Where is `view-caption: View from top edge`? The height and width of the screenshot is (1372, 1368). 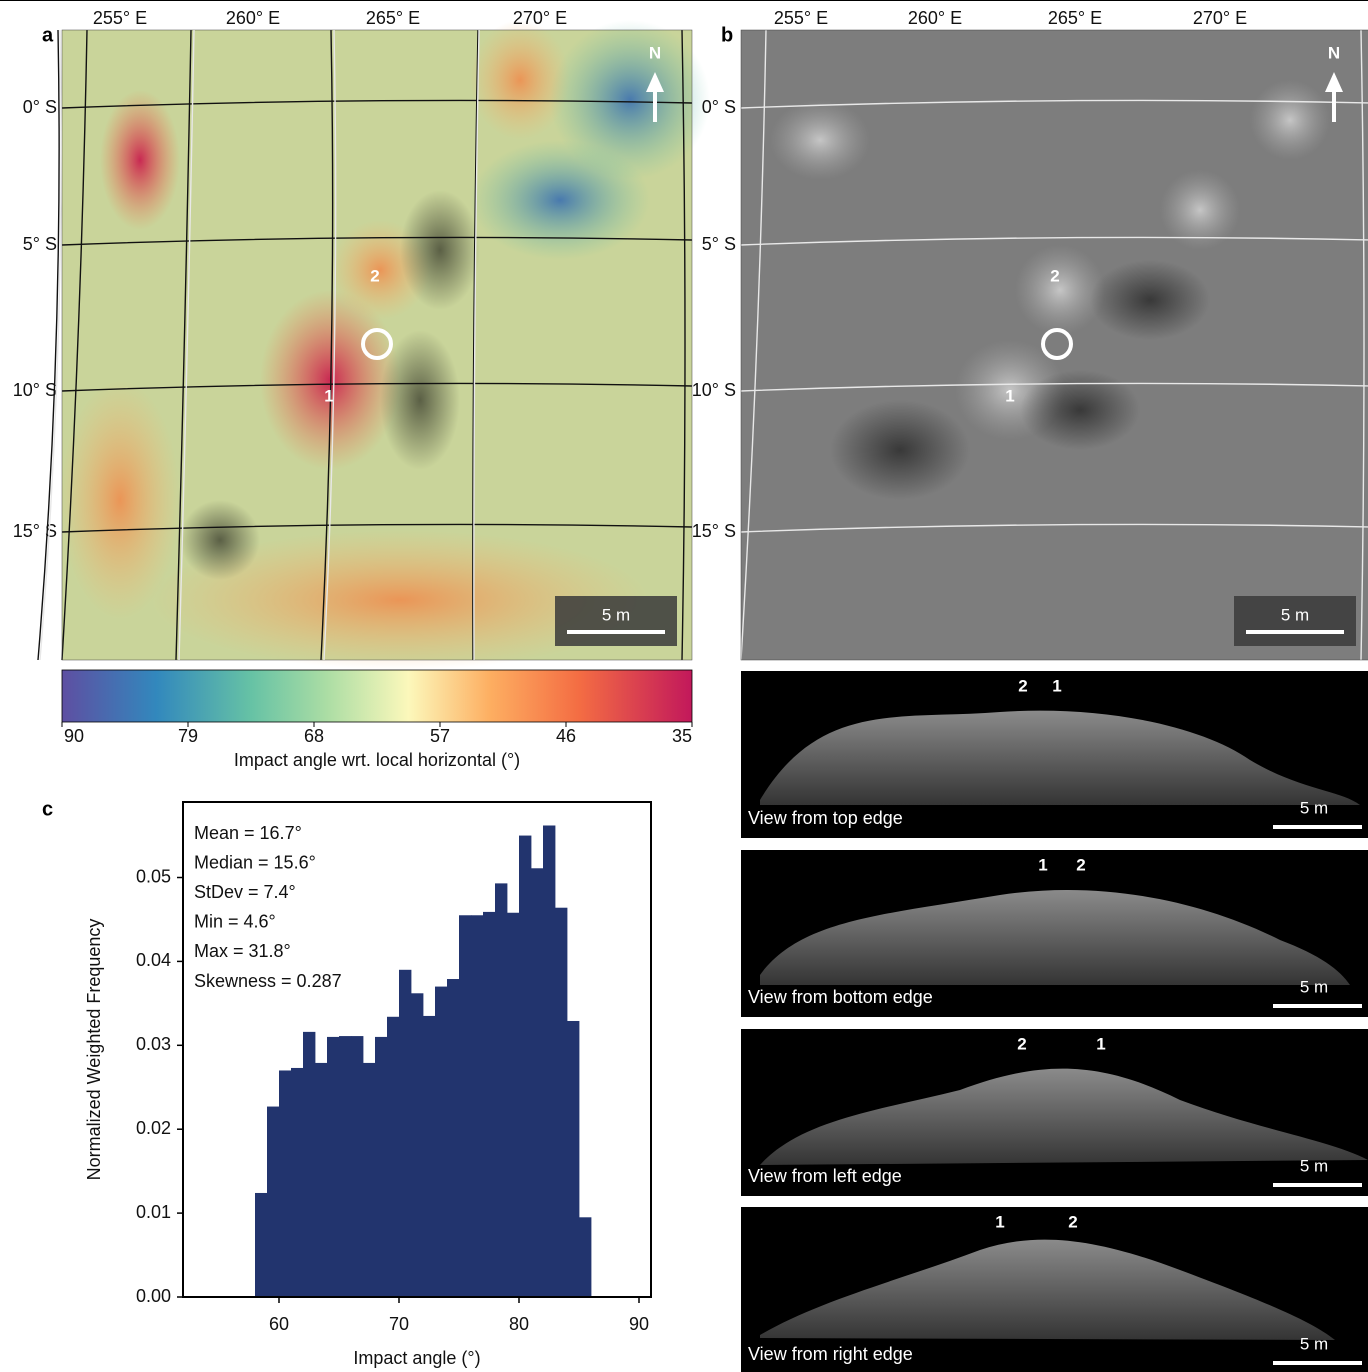 view-caption: View from top edge is located at coordinates (825, 818).